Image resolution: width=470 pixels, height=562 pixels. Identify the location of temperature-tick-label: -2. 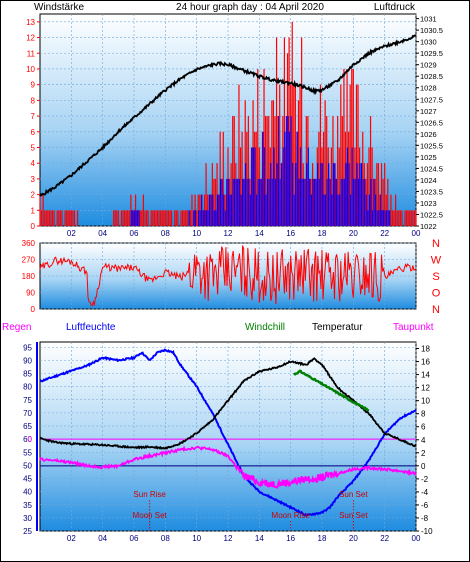
(425, 479).